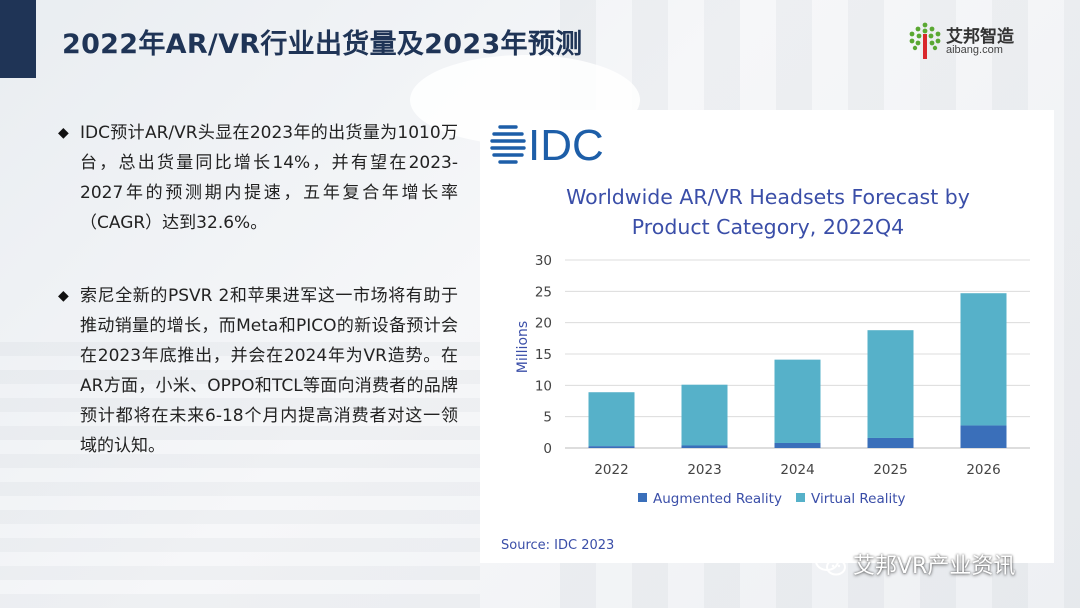 Image resolution: width=1080 pixels, height=608 pixels. What do you see at coordinates (983, 470) in the screenshot?
I see `x-tick-label: 2026` at bounding box center [983, 470].